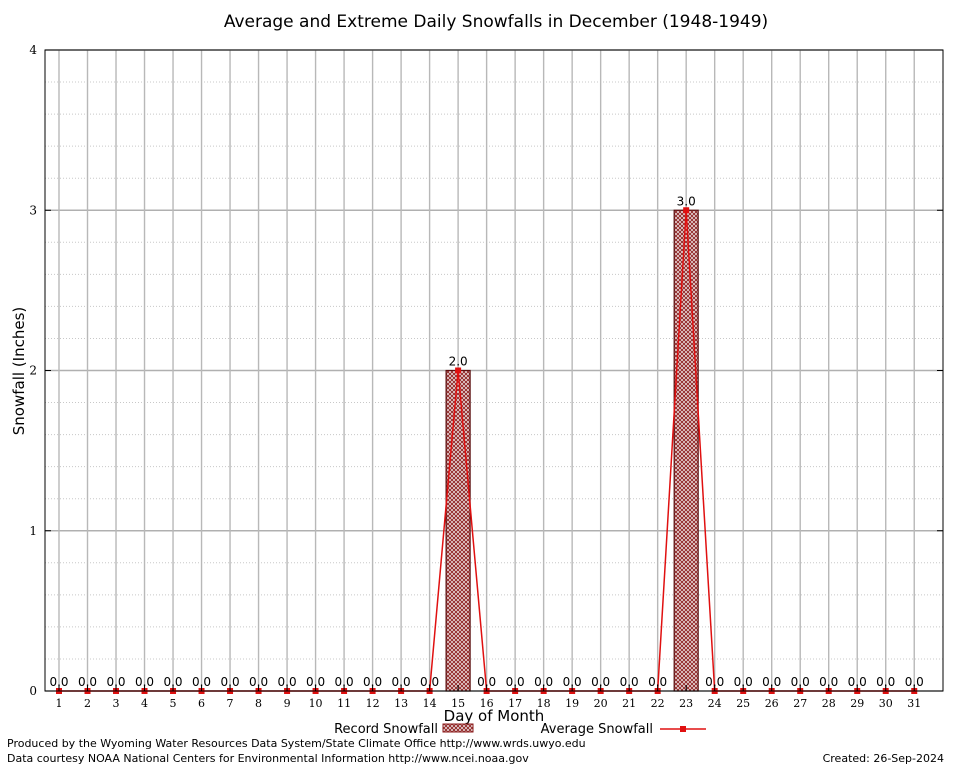 The image size is (954, 768). What do you see at coordinates (572, 682) in the screenshot?
I see `data-label-day-19: 0.0` at bounding box center [572, 682].